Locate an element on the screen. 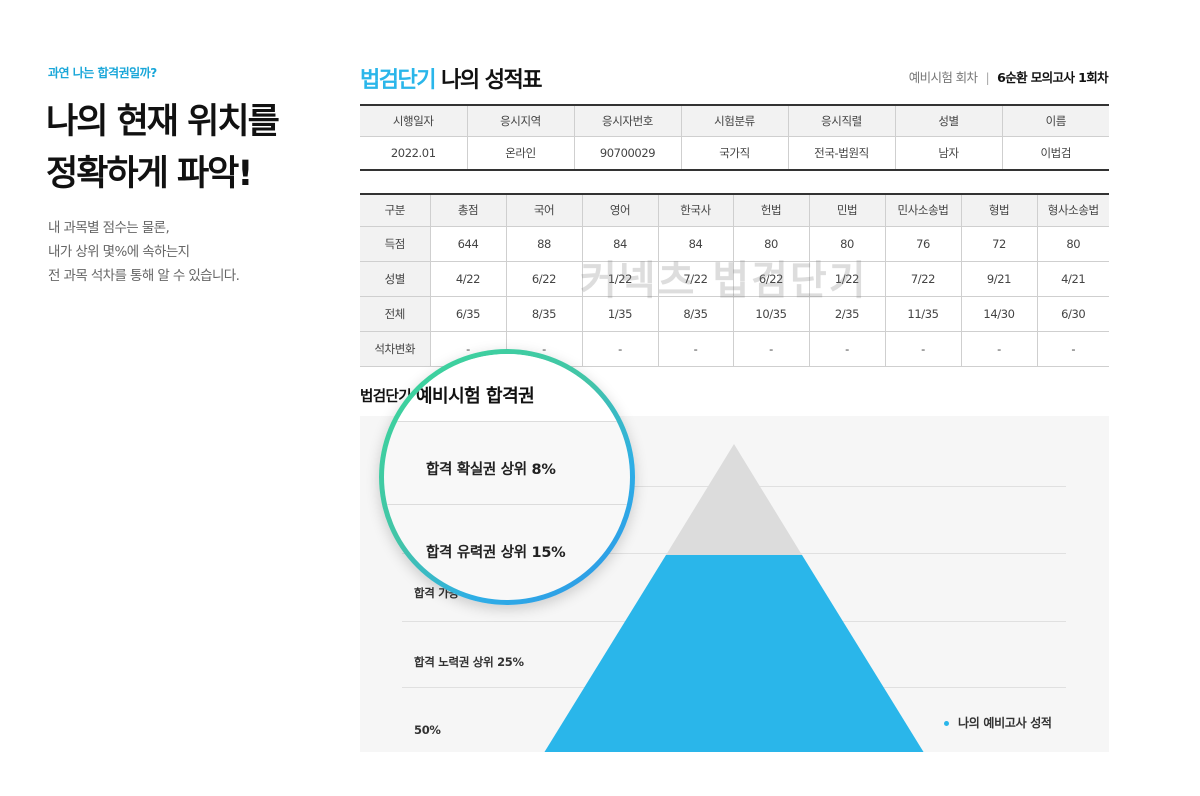  magnifier-tier-certain: 합격 확실권 상위 8% is located at coordinates (491, 470).